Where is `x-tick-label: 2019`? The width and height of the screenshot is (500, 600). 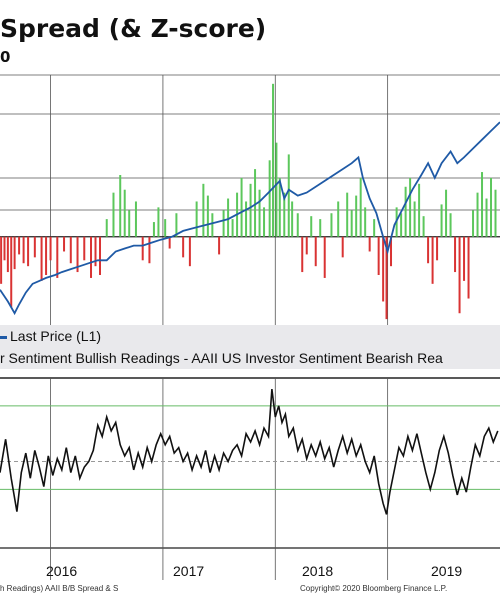
x-tick-label: 2019 is located at coordinates (447, 571).